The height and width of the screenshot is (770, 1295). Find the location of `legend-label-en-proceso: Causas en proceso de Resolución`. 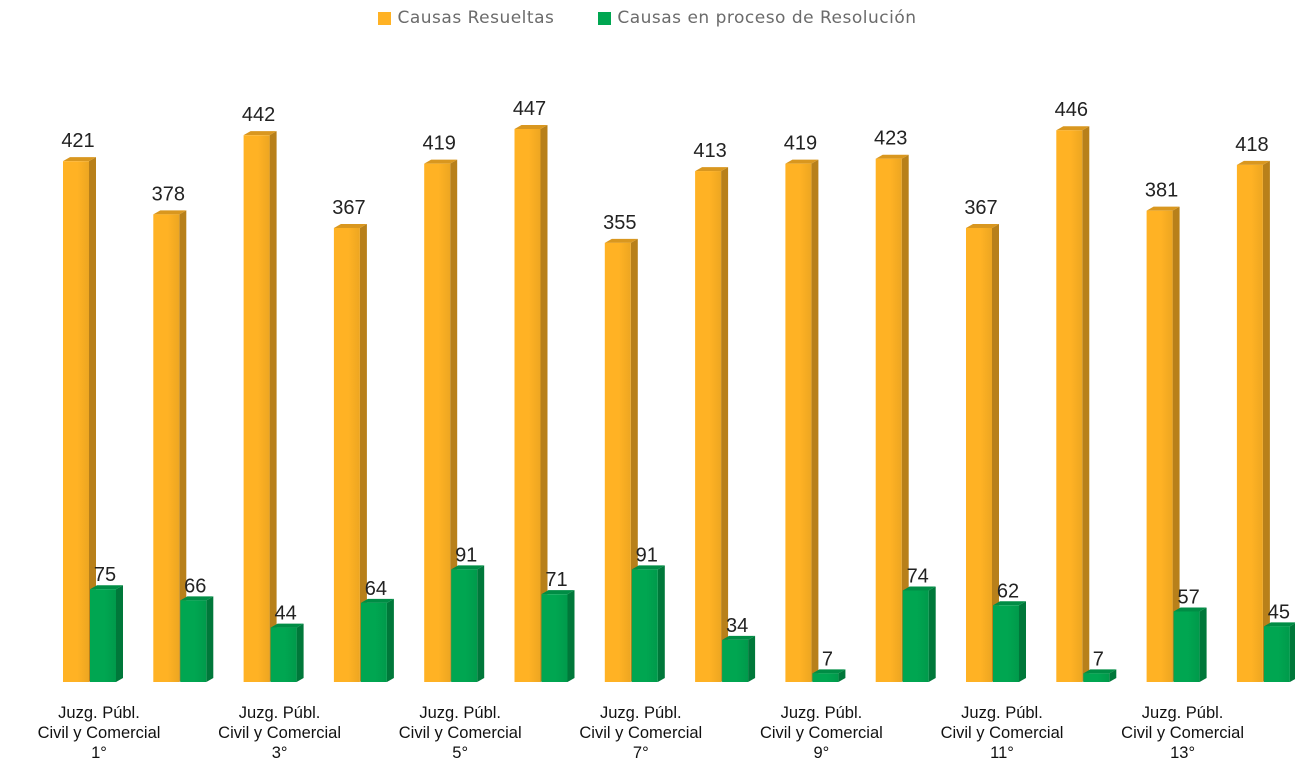

legend-label-en-proceso: Causas en proceso de Resolución is located at coordinates (767, 18).